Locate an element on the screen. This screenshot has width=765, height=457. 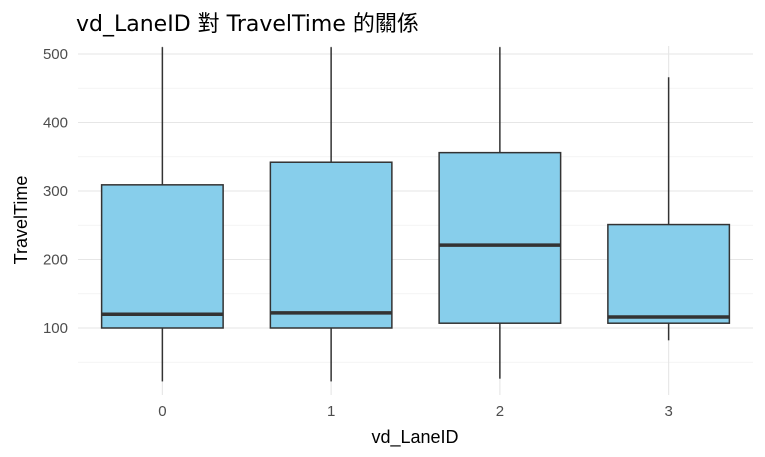
x-tick-label: 1 is located at coordinates (331, 411).